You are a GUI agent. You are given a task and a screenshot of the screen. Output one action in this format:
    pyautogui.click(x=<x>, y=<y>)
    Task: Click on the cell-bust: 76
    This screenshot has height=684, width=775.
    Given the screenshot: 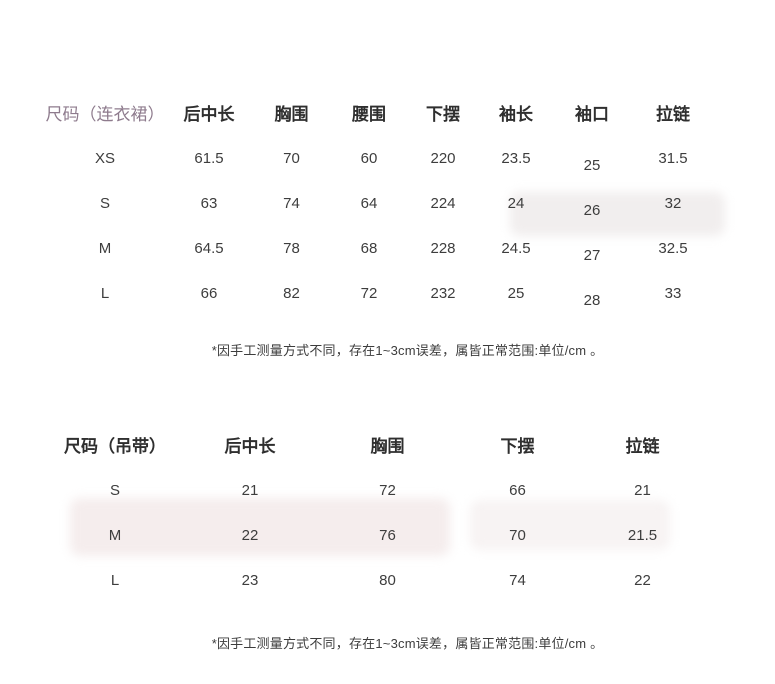 What is the action you would take?
    pyautogui.click(x=387, y=535)
    